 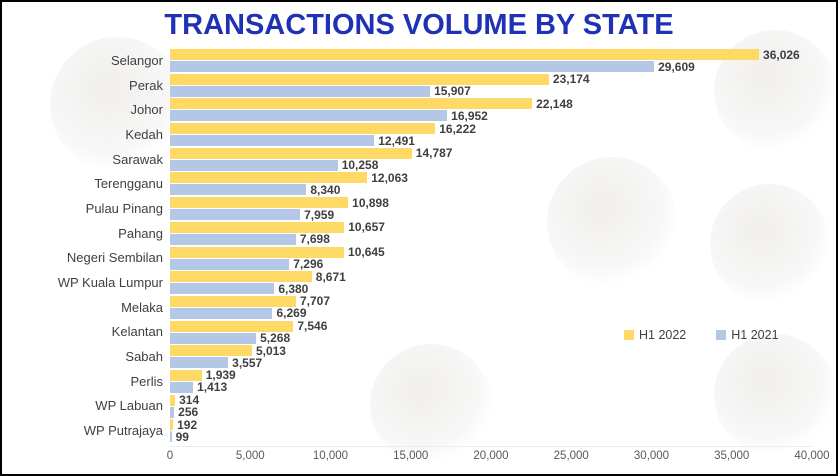 I want to click on category-row: Pahang 10,657 7,698, so click(x=413, y=233).